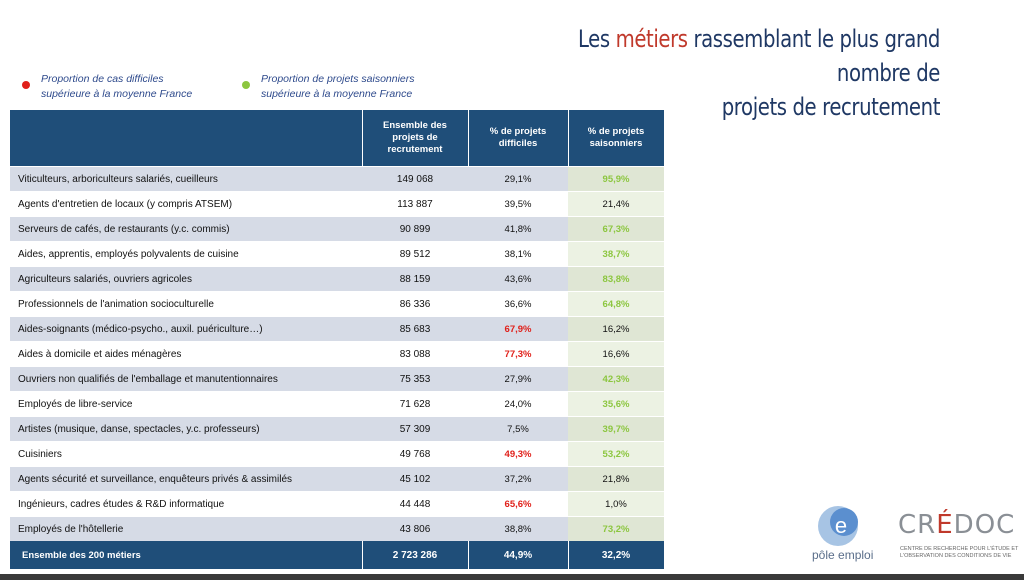 The image size is (1024, 580). What do you see at coordinates (616, 404) in the screenshot?
I see `saisonniers-cell: 35,6%` at bounding box center [616, 404].